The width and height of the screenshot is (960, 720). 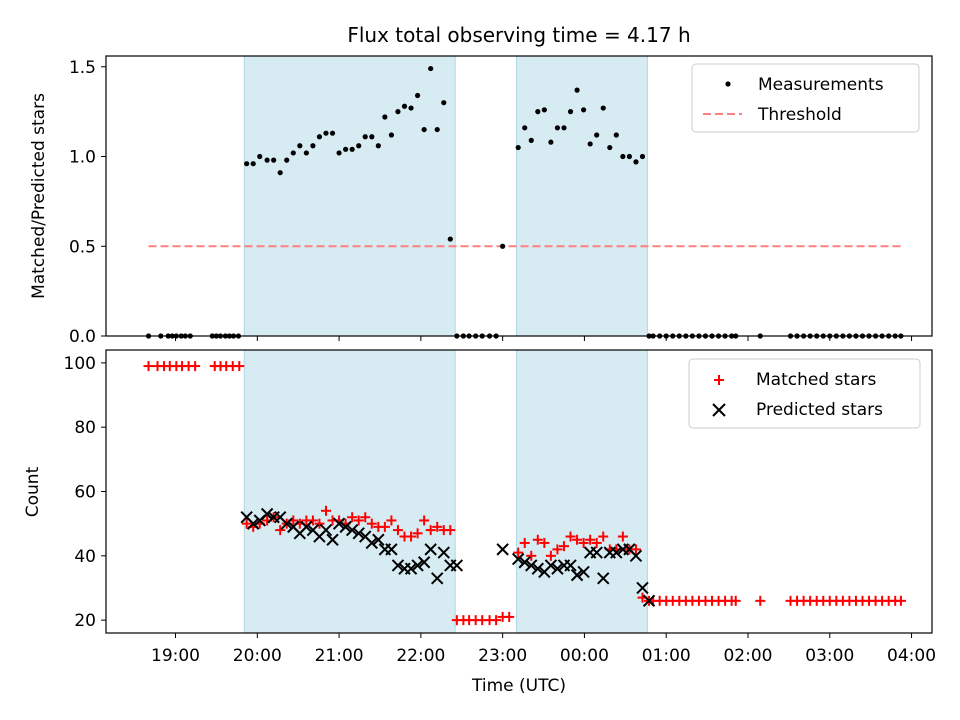 I want to click on legend-predicted-label: Predicted stars, so click(x=819, y=410).